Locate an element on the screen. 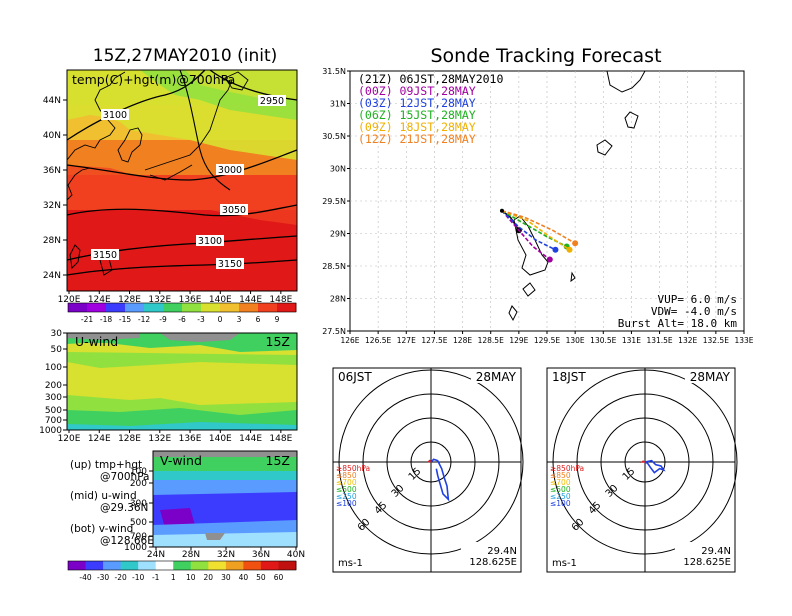 The height and width of the screenshot is (616, 792). left-title: 15Z,27MAY2010 (init) is located at coordinates (185, 56).